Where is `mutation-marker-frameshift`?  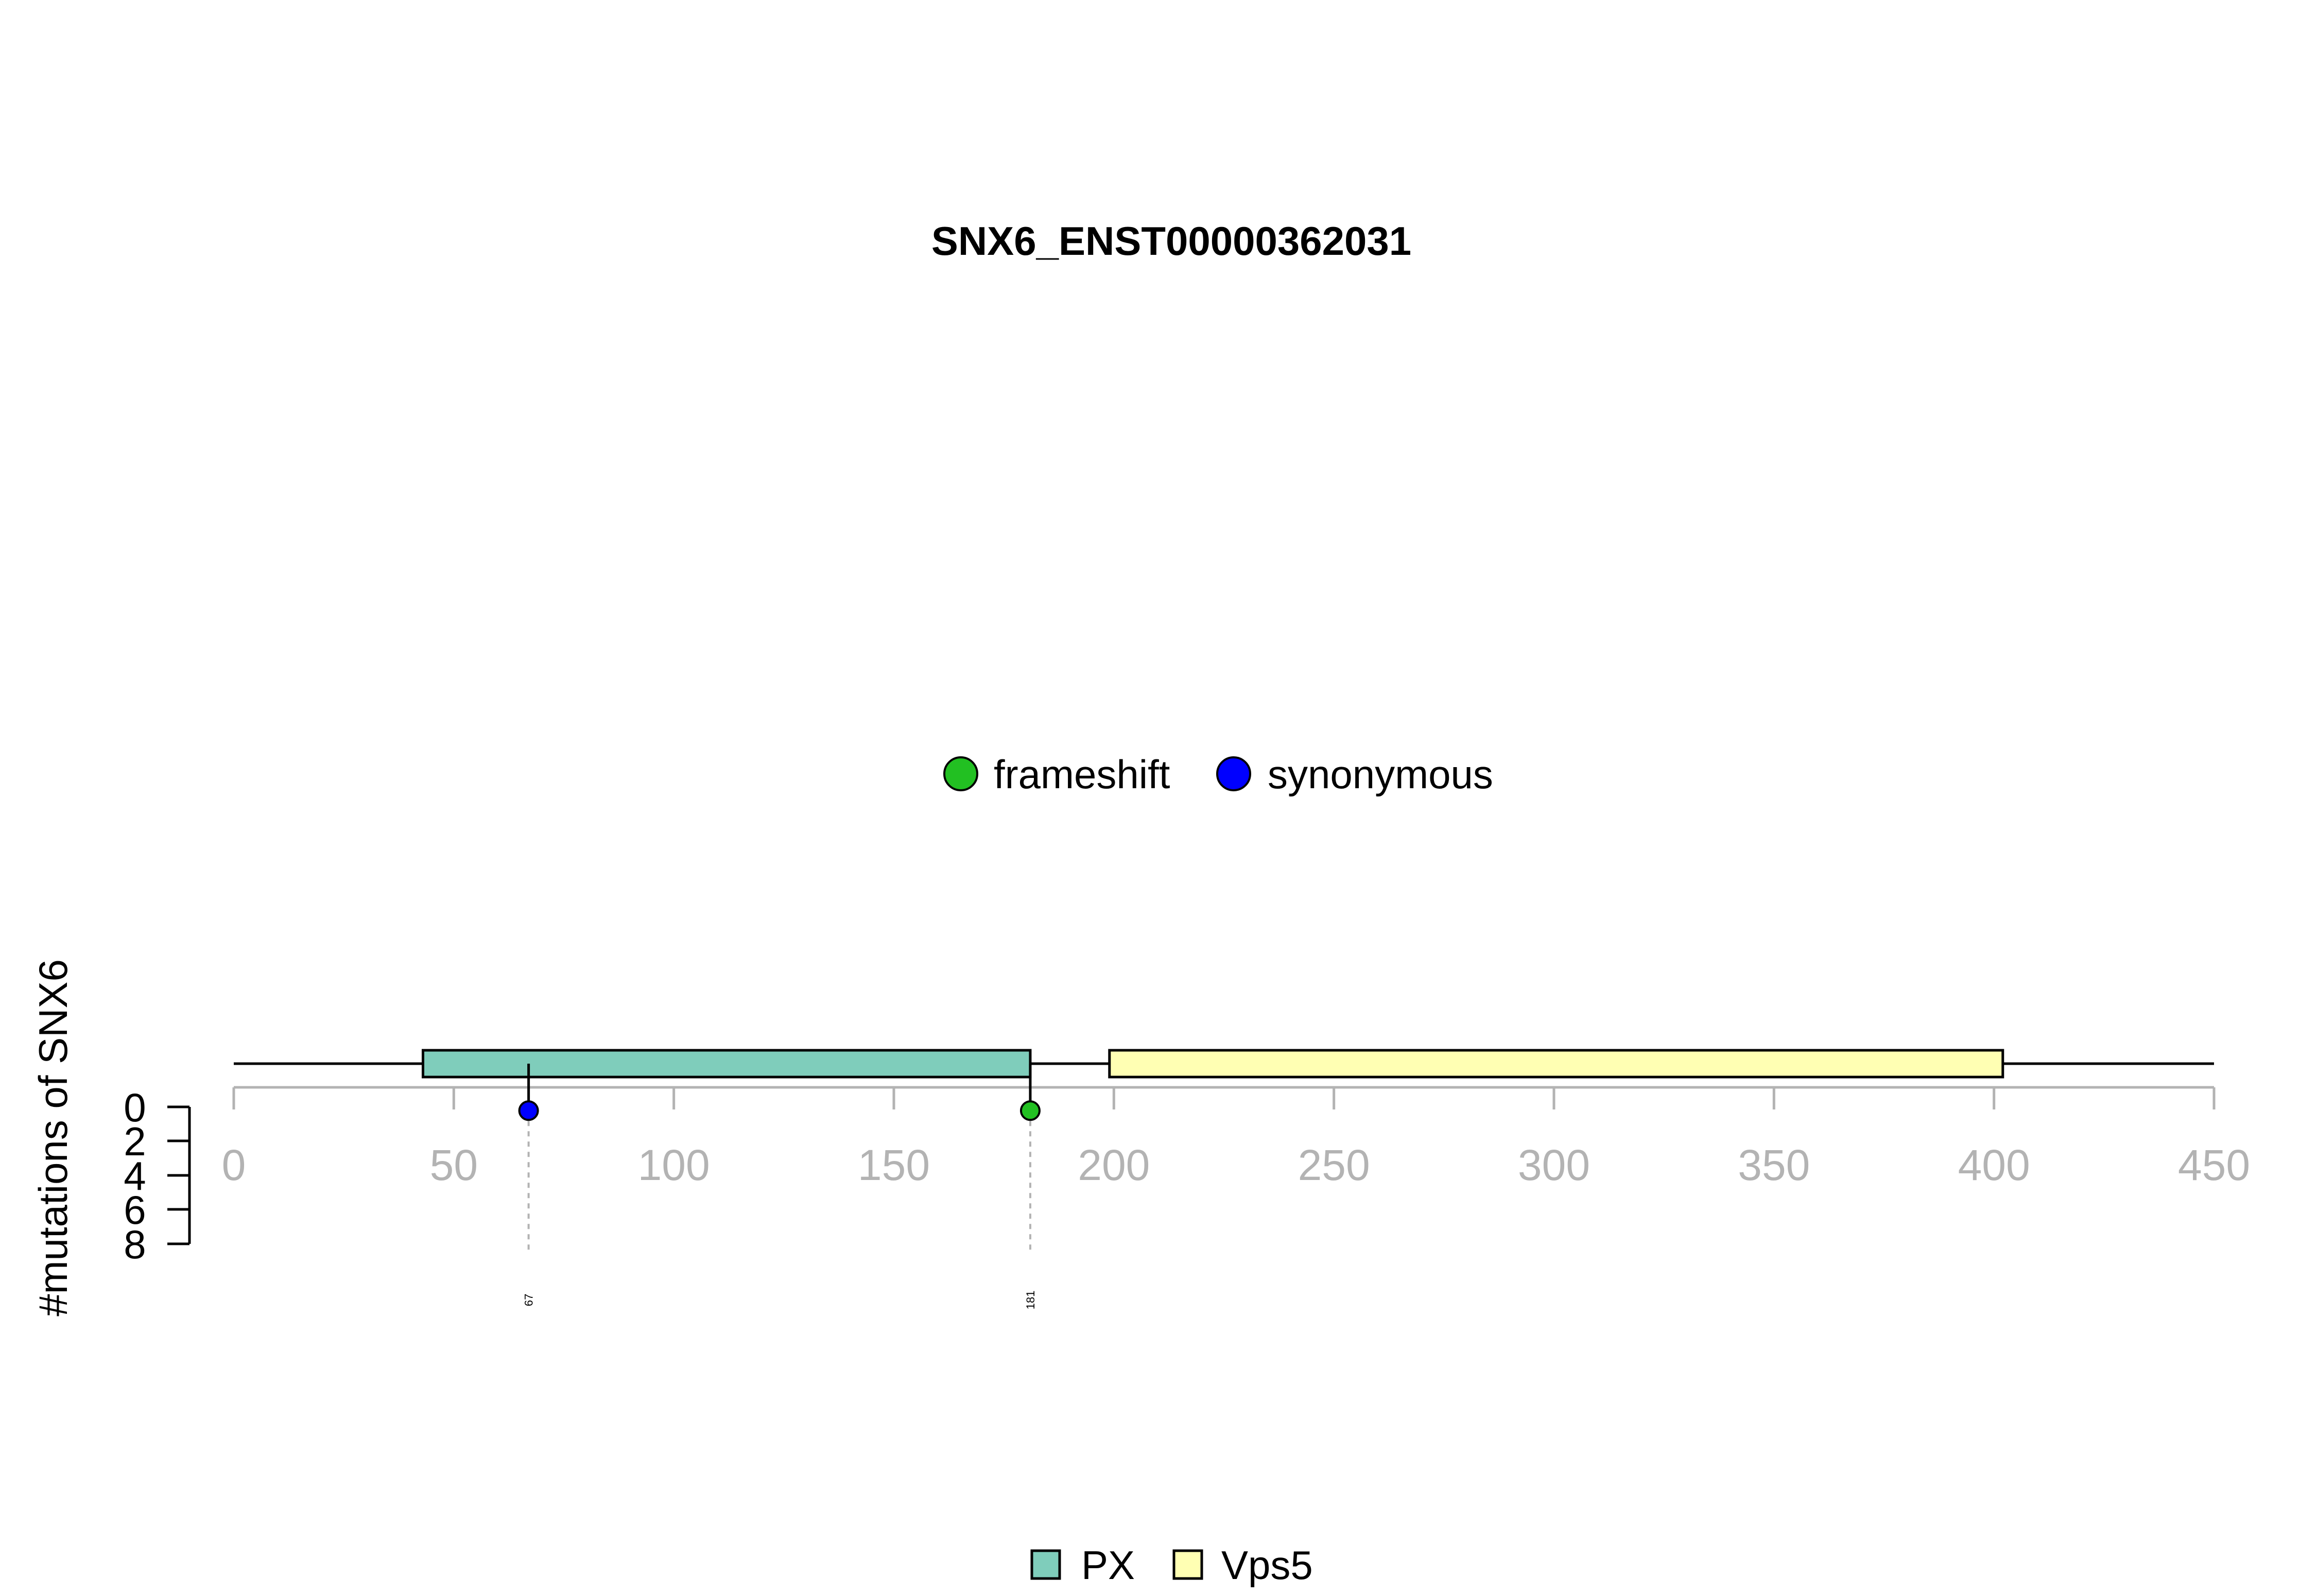 mutation-marker-frameshift is located at coordinates (1030, 1110).